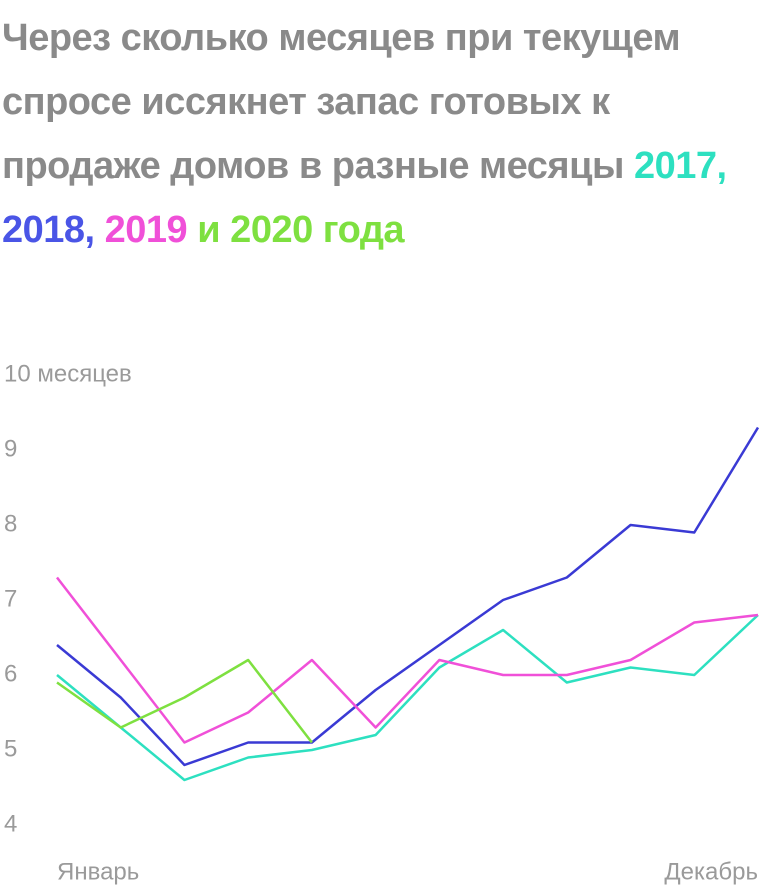 The image size is (768, 895). Describe the element at coordinates (10, 448) in the screenshot. I see `y-tick-label: 9` at that location.